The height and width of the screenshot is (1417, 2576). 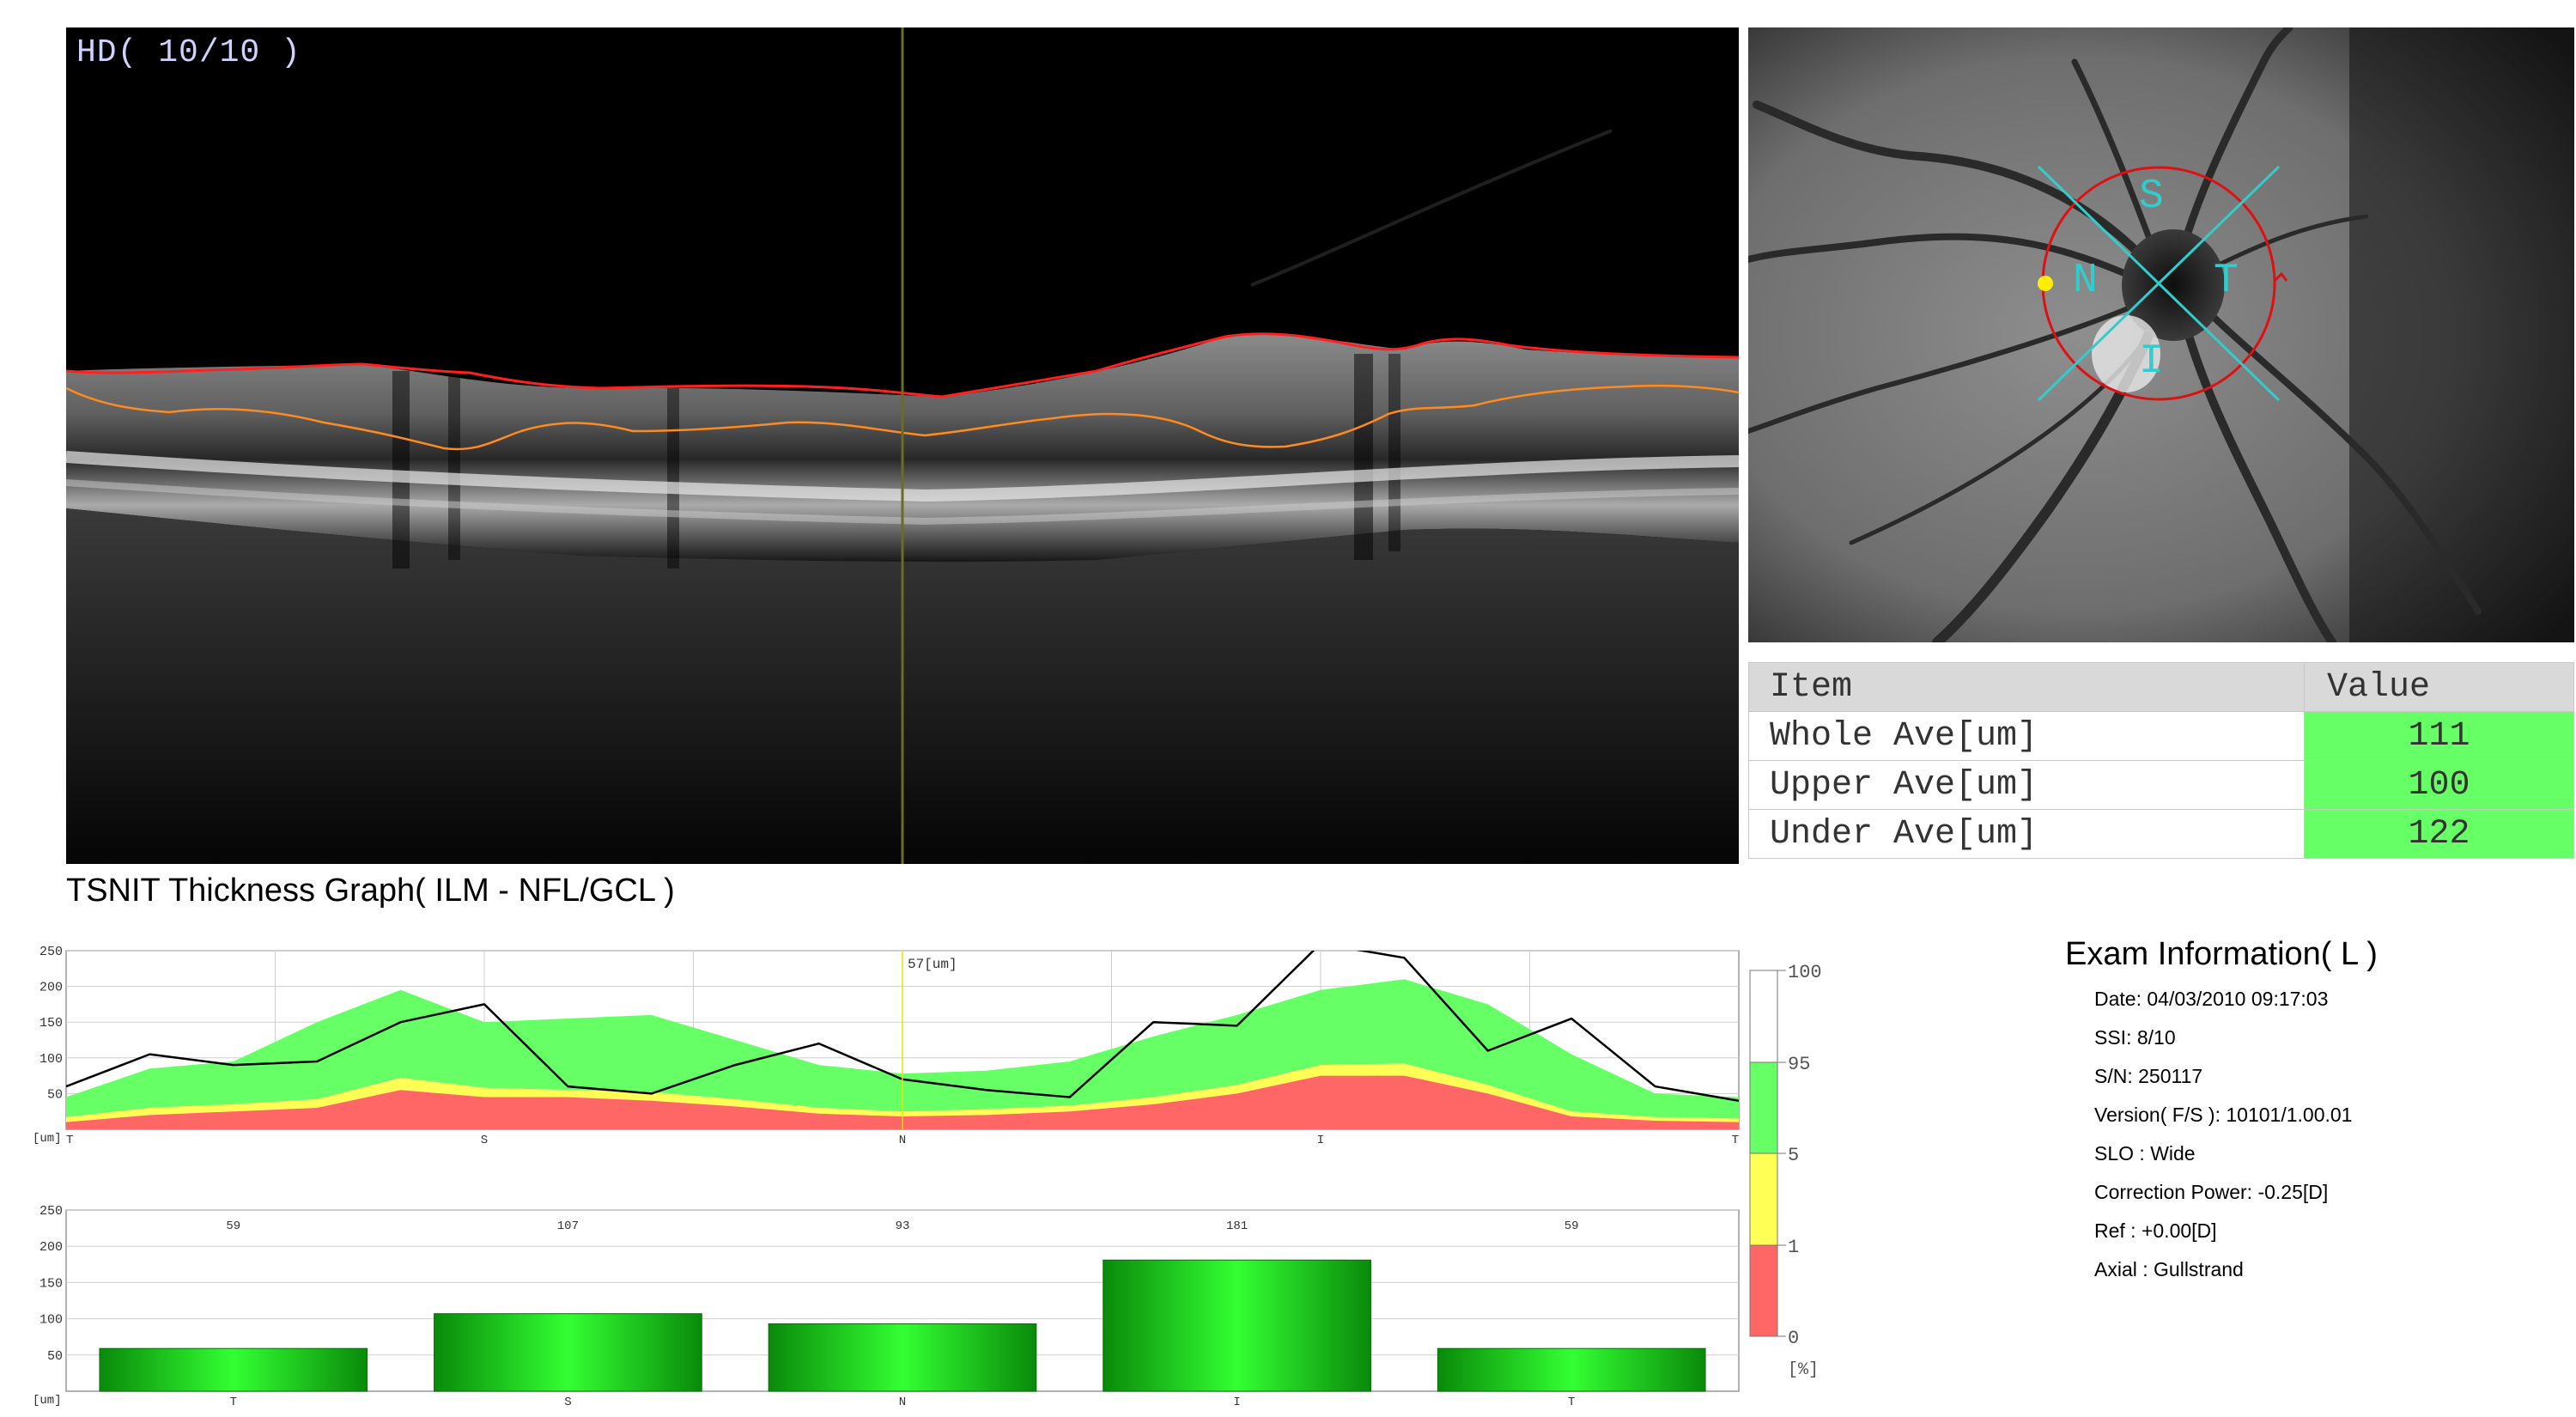 What do you see at coordinates (48, 1139) in the screenshot?
I see `tsnit-unit-label: [um]` at bounding box center [48, 1139].